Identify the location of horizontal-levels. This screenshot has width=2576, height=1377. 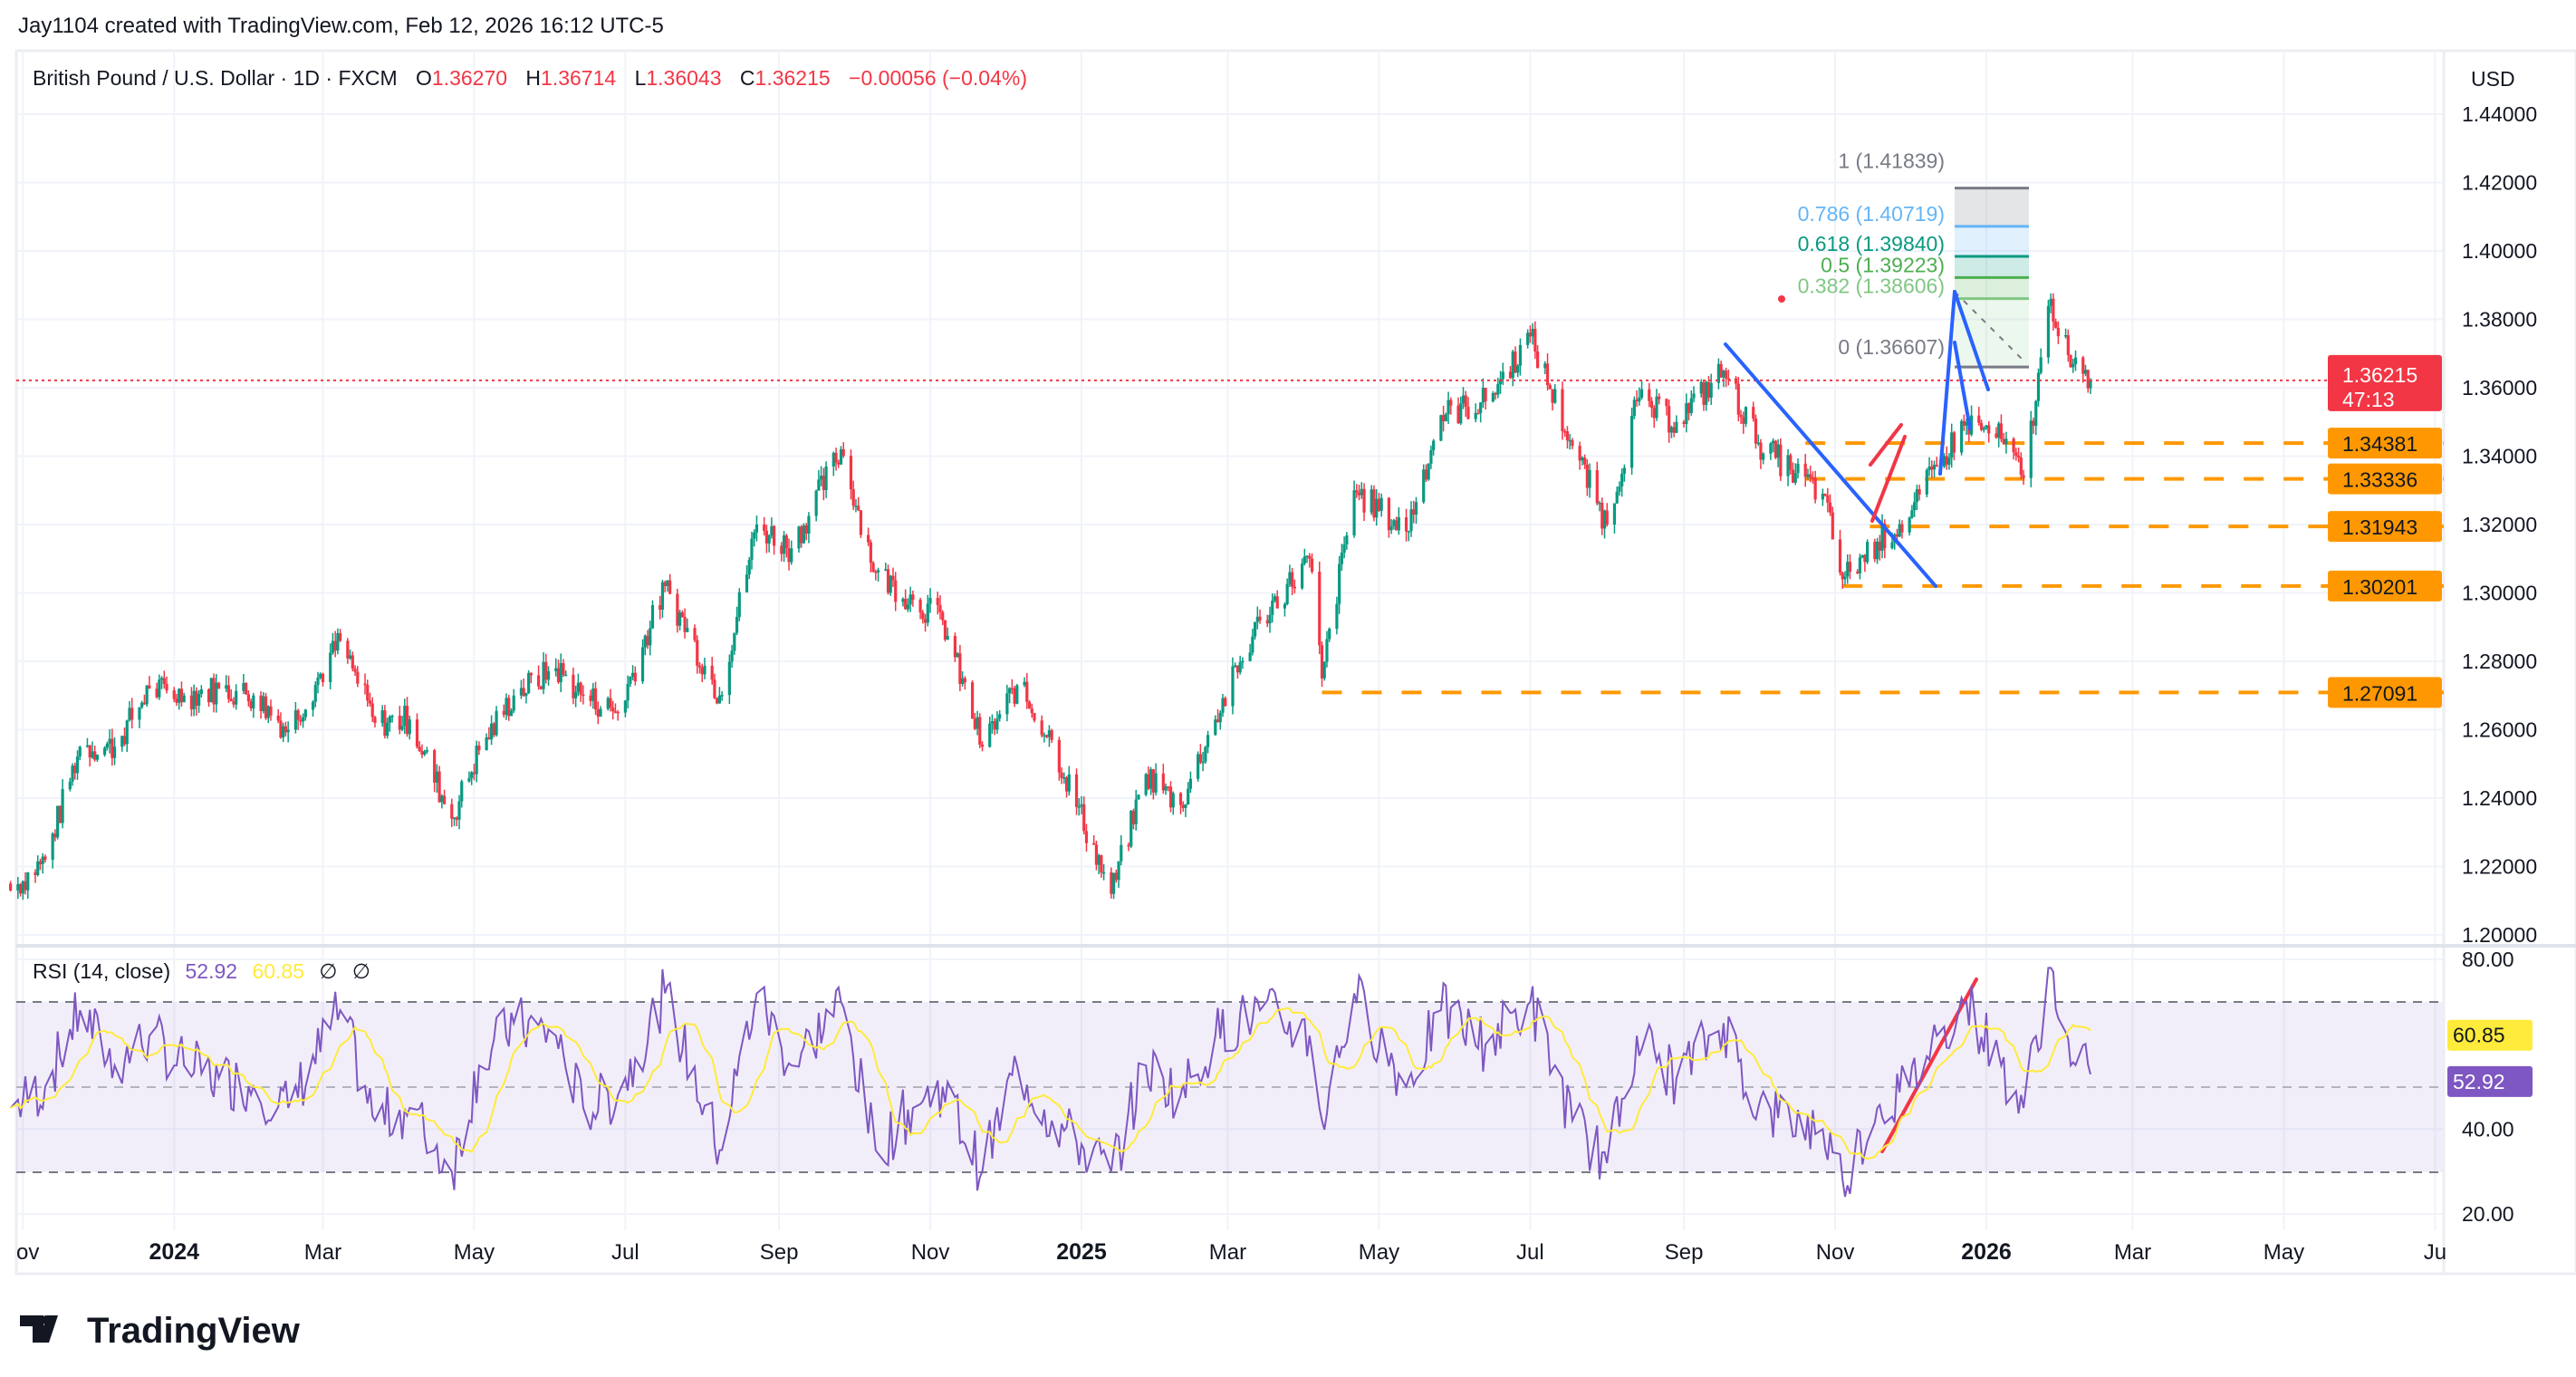
(1883, 568).